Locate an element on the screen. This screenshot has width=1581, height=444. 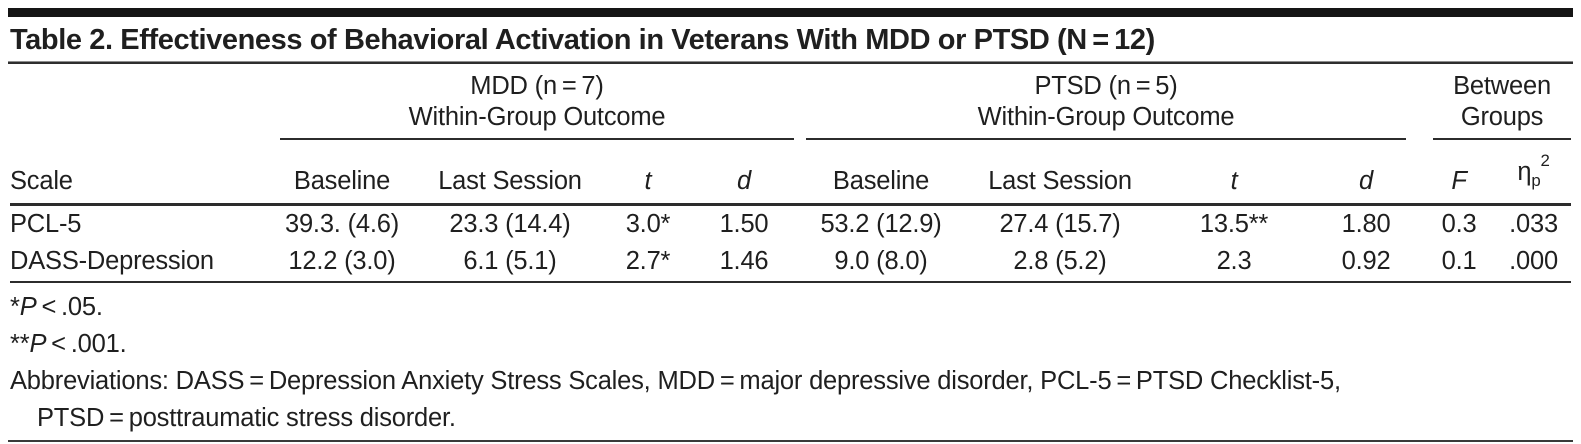
eta-subscript-p: p is located at coordinates (1536, 180).